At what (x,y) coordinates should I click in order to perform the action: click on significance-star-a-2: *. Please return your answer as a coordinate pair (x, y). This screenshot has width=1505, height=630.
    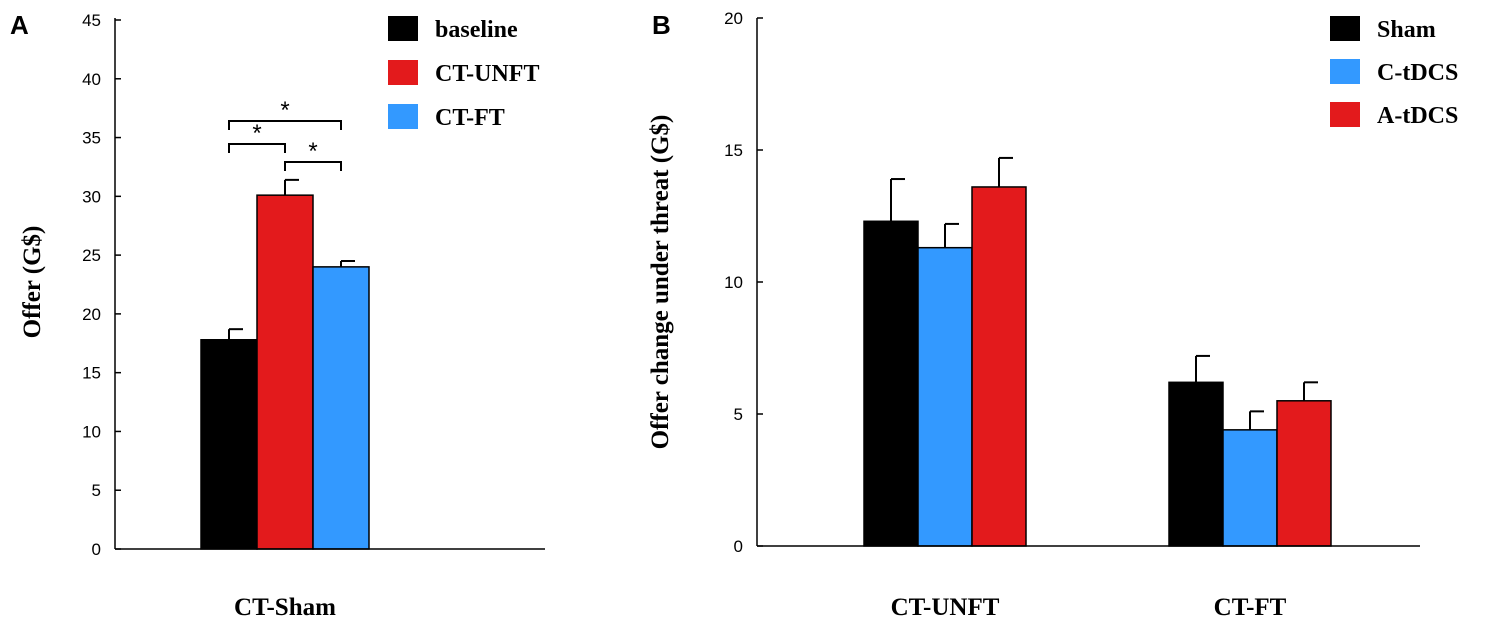
    Looking at the image, I should click on (284, 110).